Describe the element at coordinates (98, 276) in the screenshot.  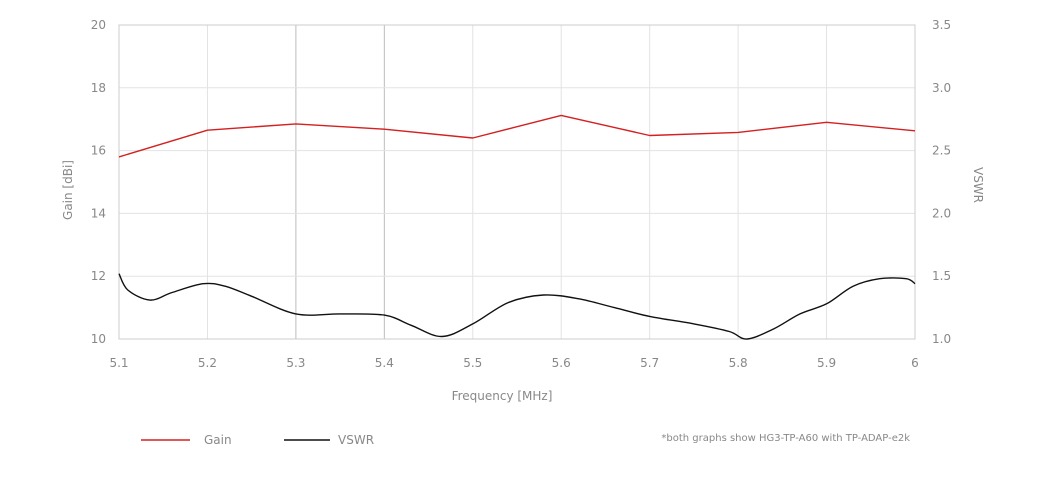
I see `y-left-tick-label: 12` at that location.